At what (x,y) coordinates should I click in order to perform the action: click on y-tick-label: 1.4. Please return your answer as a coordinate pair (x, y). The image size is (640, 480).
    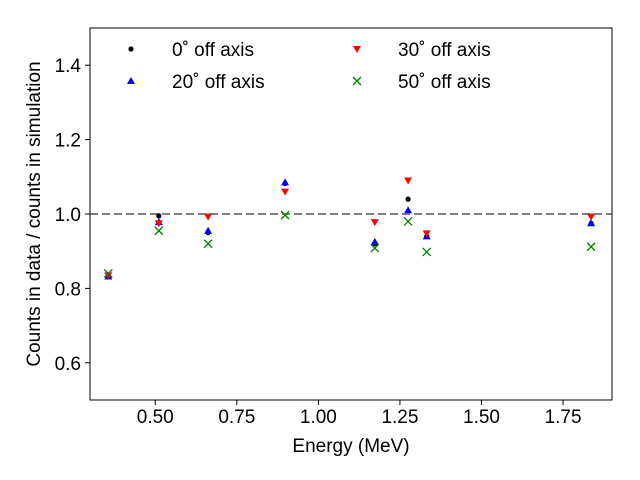
    Looking at the image, I should click on (68, 66).